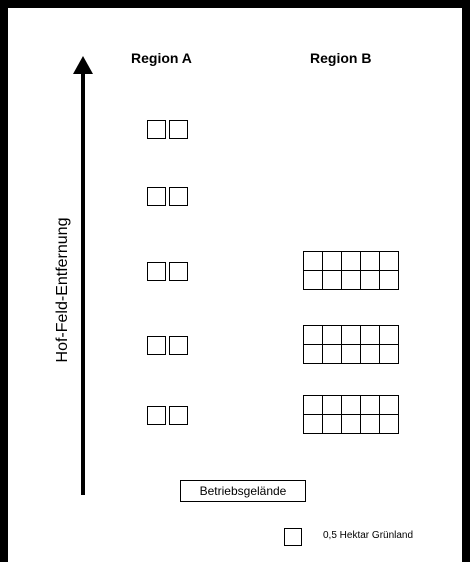 Image resolution: width=470 pixels, height=562 pixels. I want to click on legend-square, so click(293, 537).